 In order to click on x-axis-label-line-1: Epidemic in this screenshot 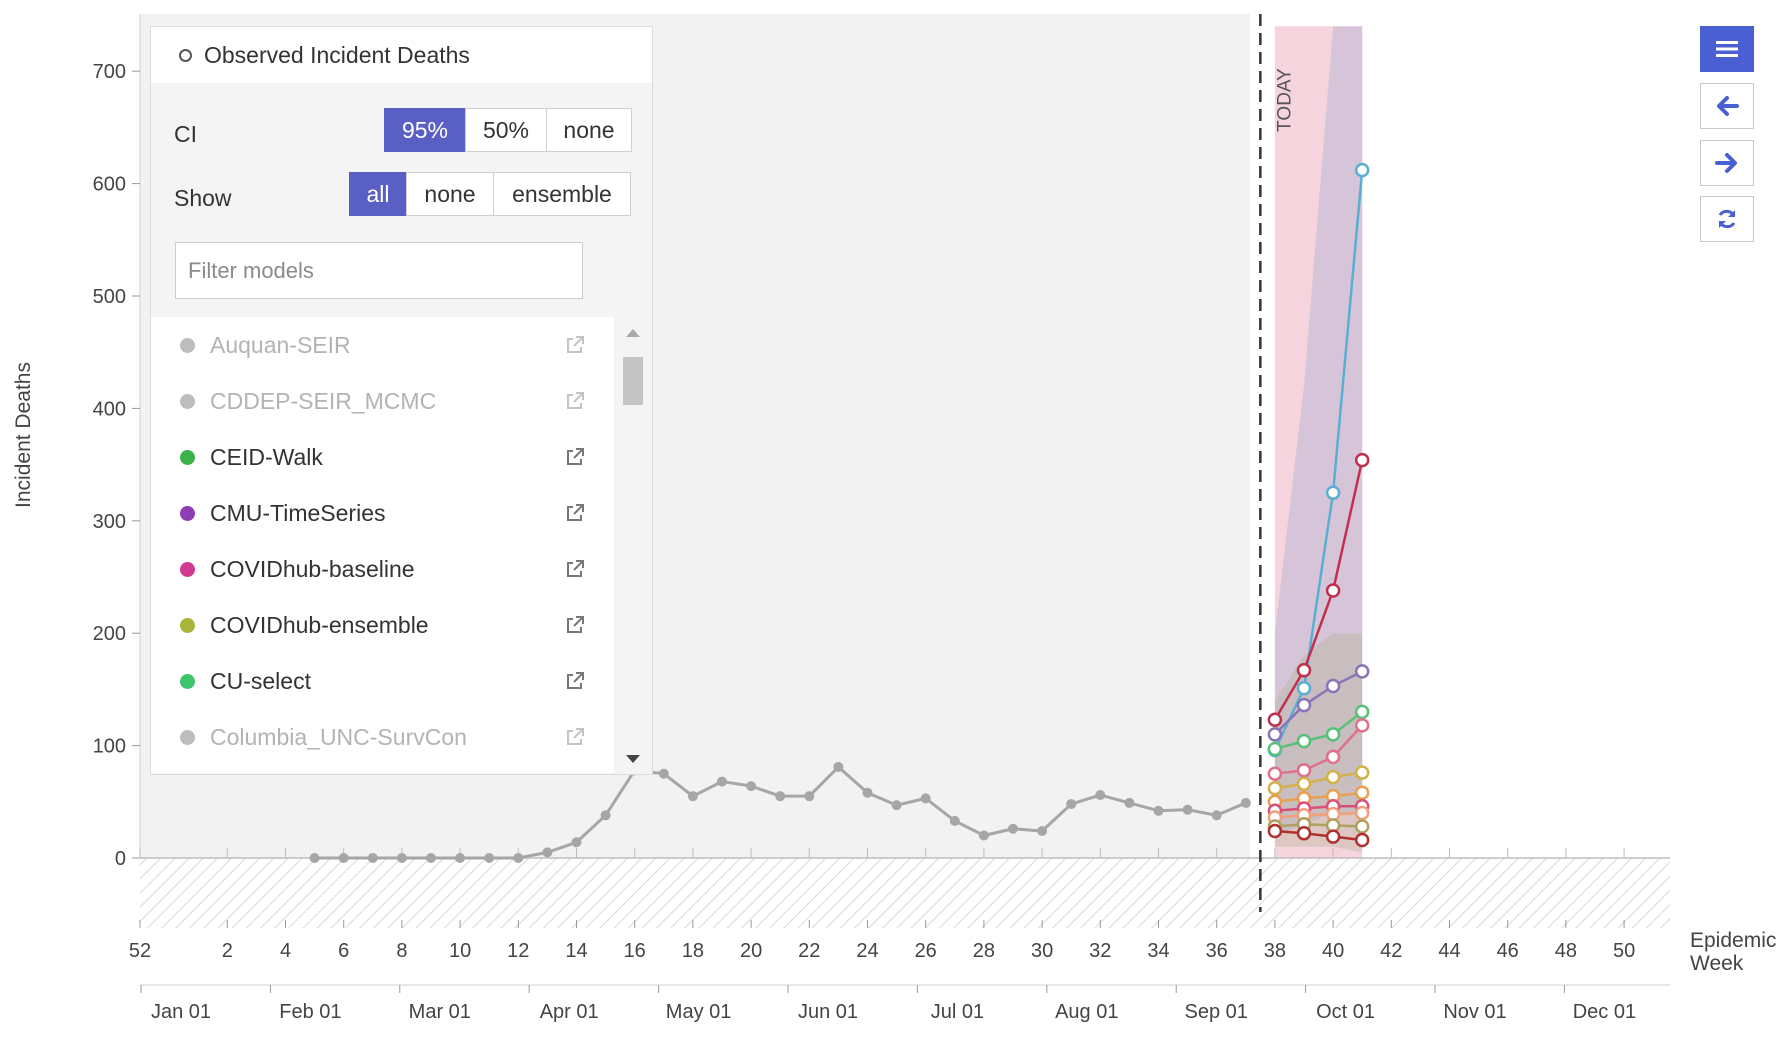, I will do `click(1733, 940)`.